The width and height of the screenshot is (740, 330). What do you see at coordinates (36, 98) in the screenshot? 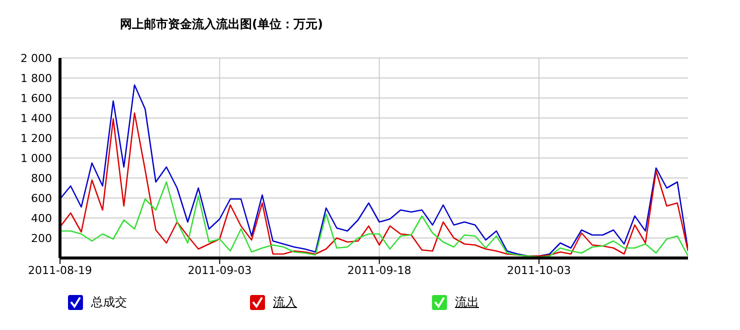
I see `y-tick-label: 1 600` at bounding box center [36, 98].